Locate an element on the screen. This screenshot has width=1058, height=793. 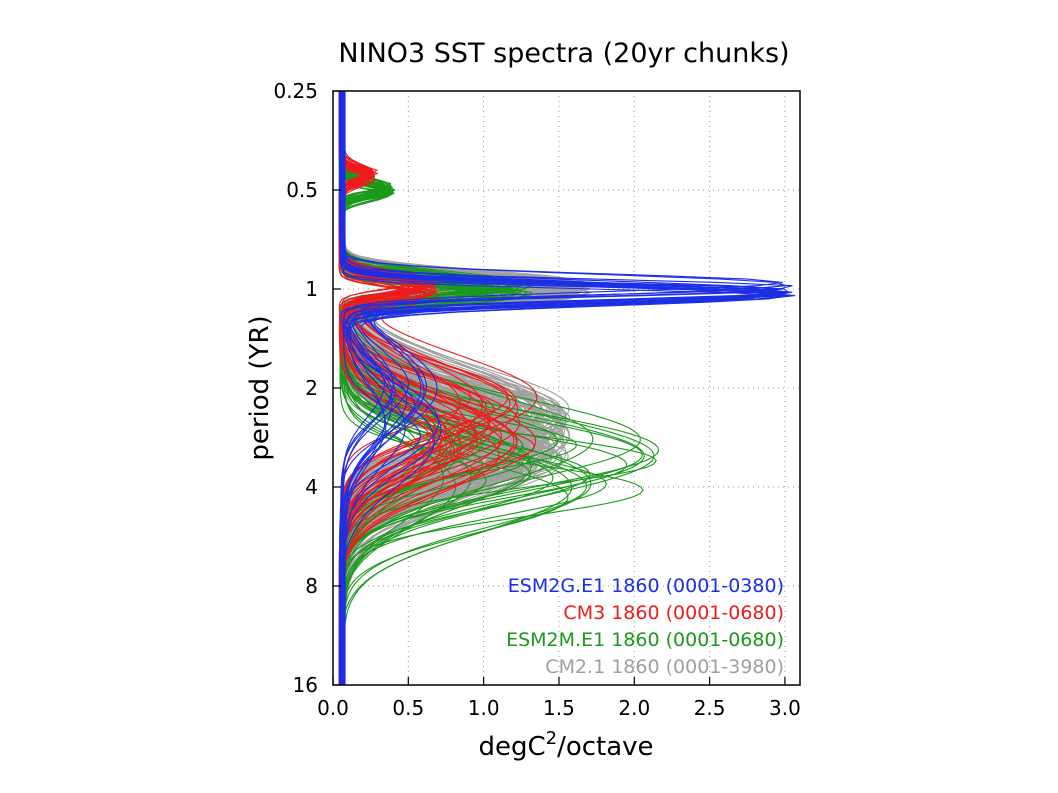
x-axis-ticks: 0.0 0.5 1.0 1.5 2.0 2.5 3.0 is located at coordinates (559, 698).